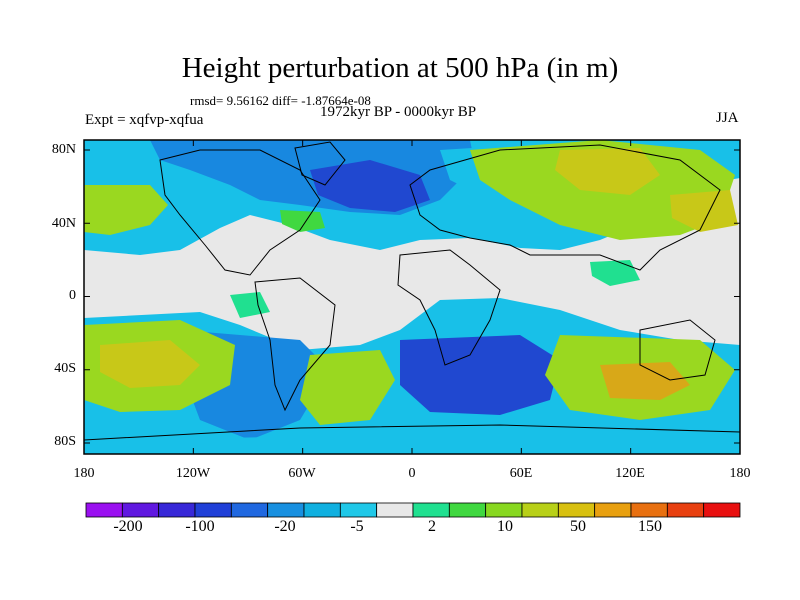  Describe the element at coordinates (704, 211) in the screenshot. I see `field-region-westpac-yellow` at that location.